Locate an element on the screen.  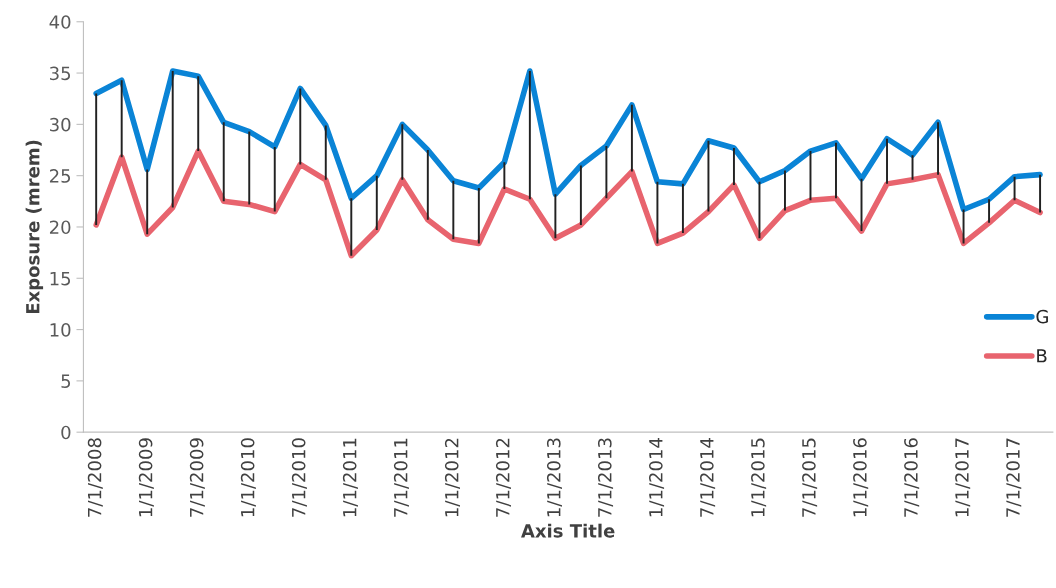
x-tick-label: 1/1/2016 is located at coordinates (861, 477).